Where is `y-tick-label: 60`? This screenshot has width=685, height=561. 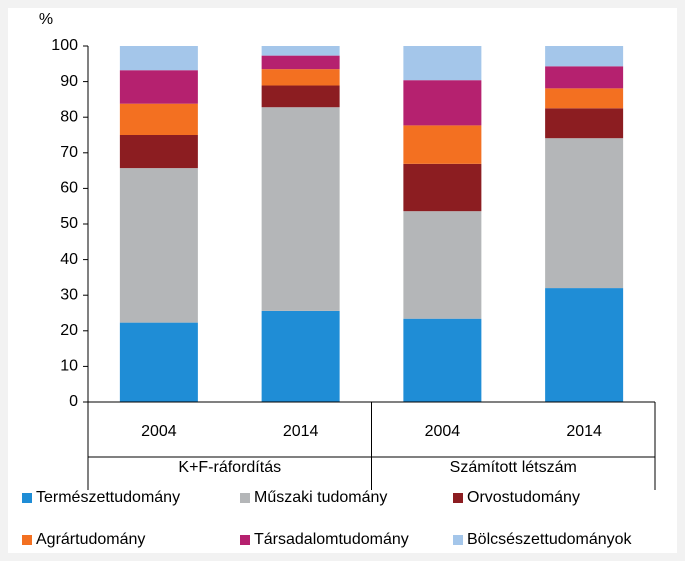
y-tick-label: 60 is located at coordinates (69, 188).